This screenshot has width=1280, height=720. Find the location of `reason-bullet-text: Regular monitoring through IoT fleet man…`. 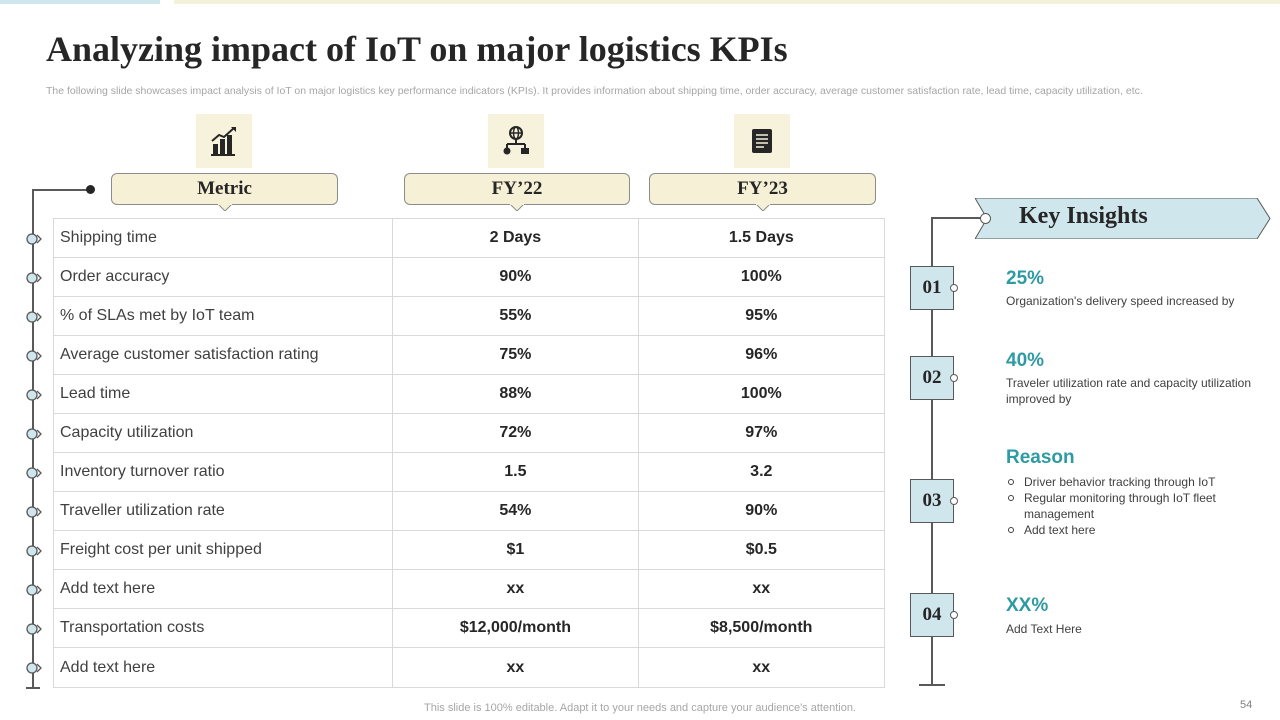

reason-bullet-text: Regular monitoring through IoT fleet man… is located at coordinates (1120, 506).